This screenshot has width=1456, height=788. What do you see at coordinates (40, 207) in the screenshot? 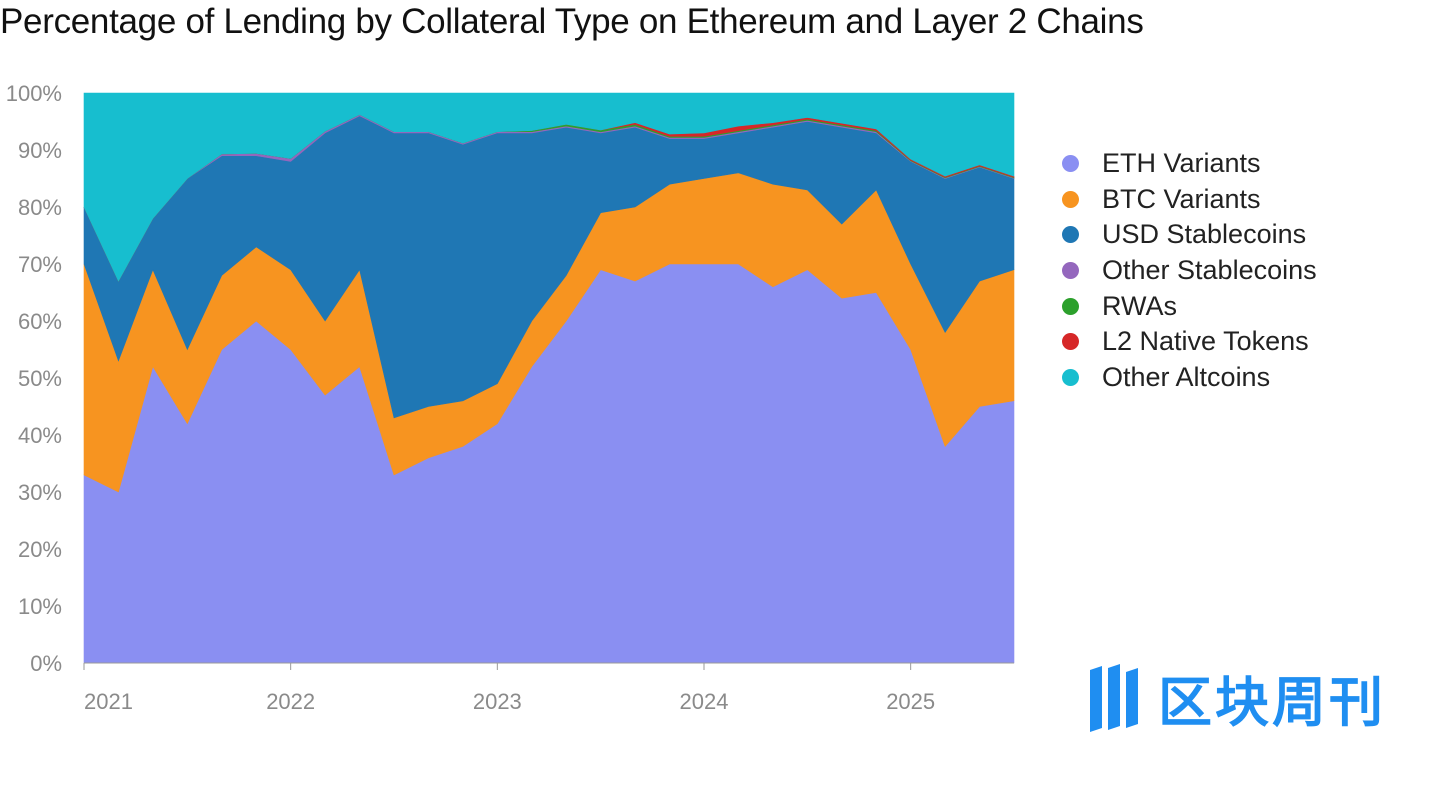
I see `y-tick-label: 80%` at bounding box center [40, 207].